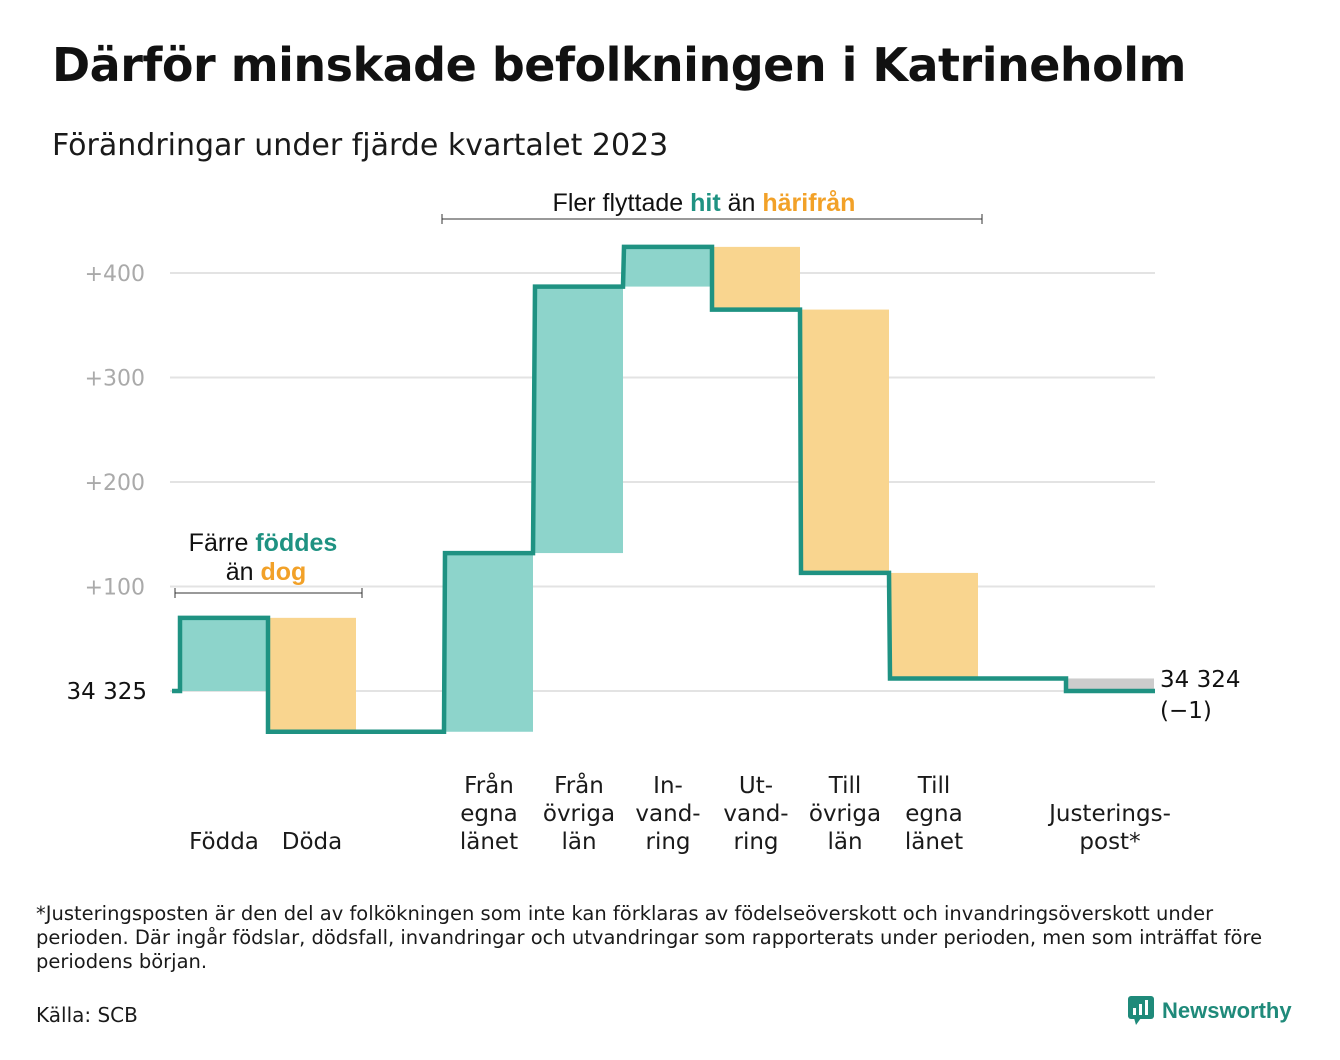  Describe the element at coordinates (263, 543) in the screenshot. I see `births-annotation-line1: Färre föddes` at that location.